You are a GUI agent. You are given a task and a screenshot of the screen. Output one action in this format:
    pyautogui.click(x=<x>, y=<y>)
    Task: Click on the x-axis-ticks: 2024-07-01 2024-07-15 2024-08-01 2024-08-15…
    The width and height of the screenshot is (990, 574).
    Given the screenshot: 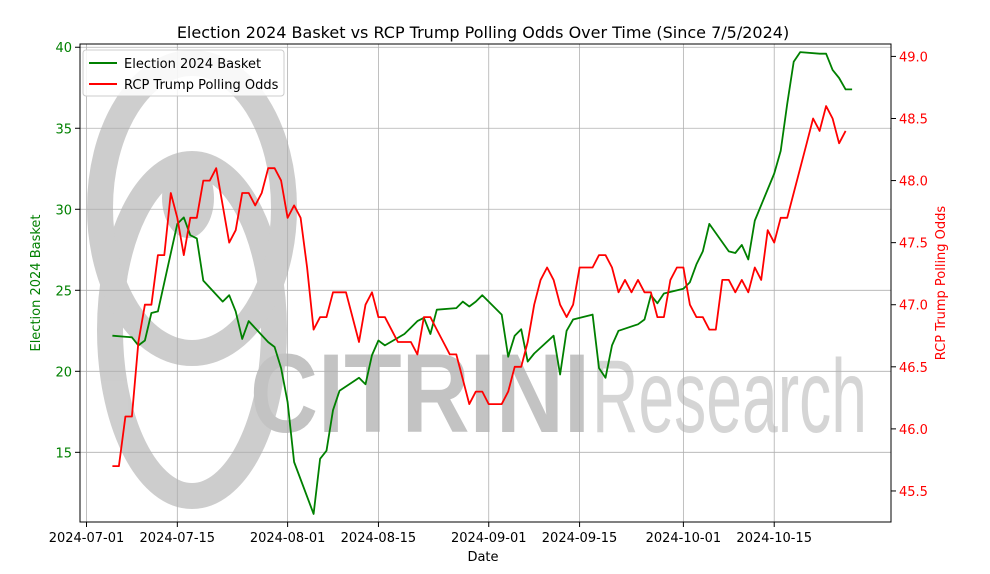 What is the action you would take?
    pyautogui.click(x=430, y=534)
    